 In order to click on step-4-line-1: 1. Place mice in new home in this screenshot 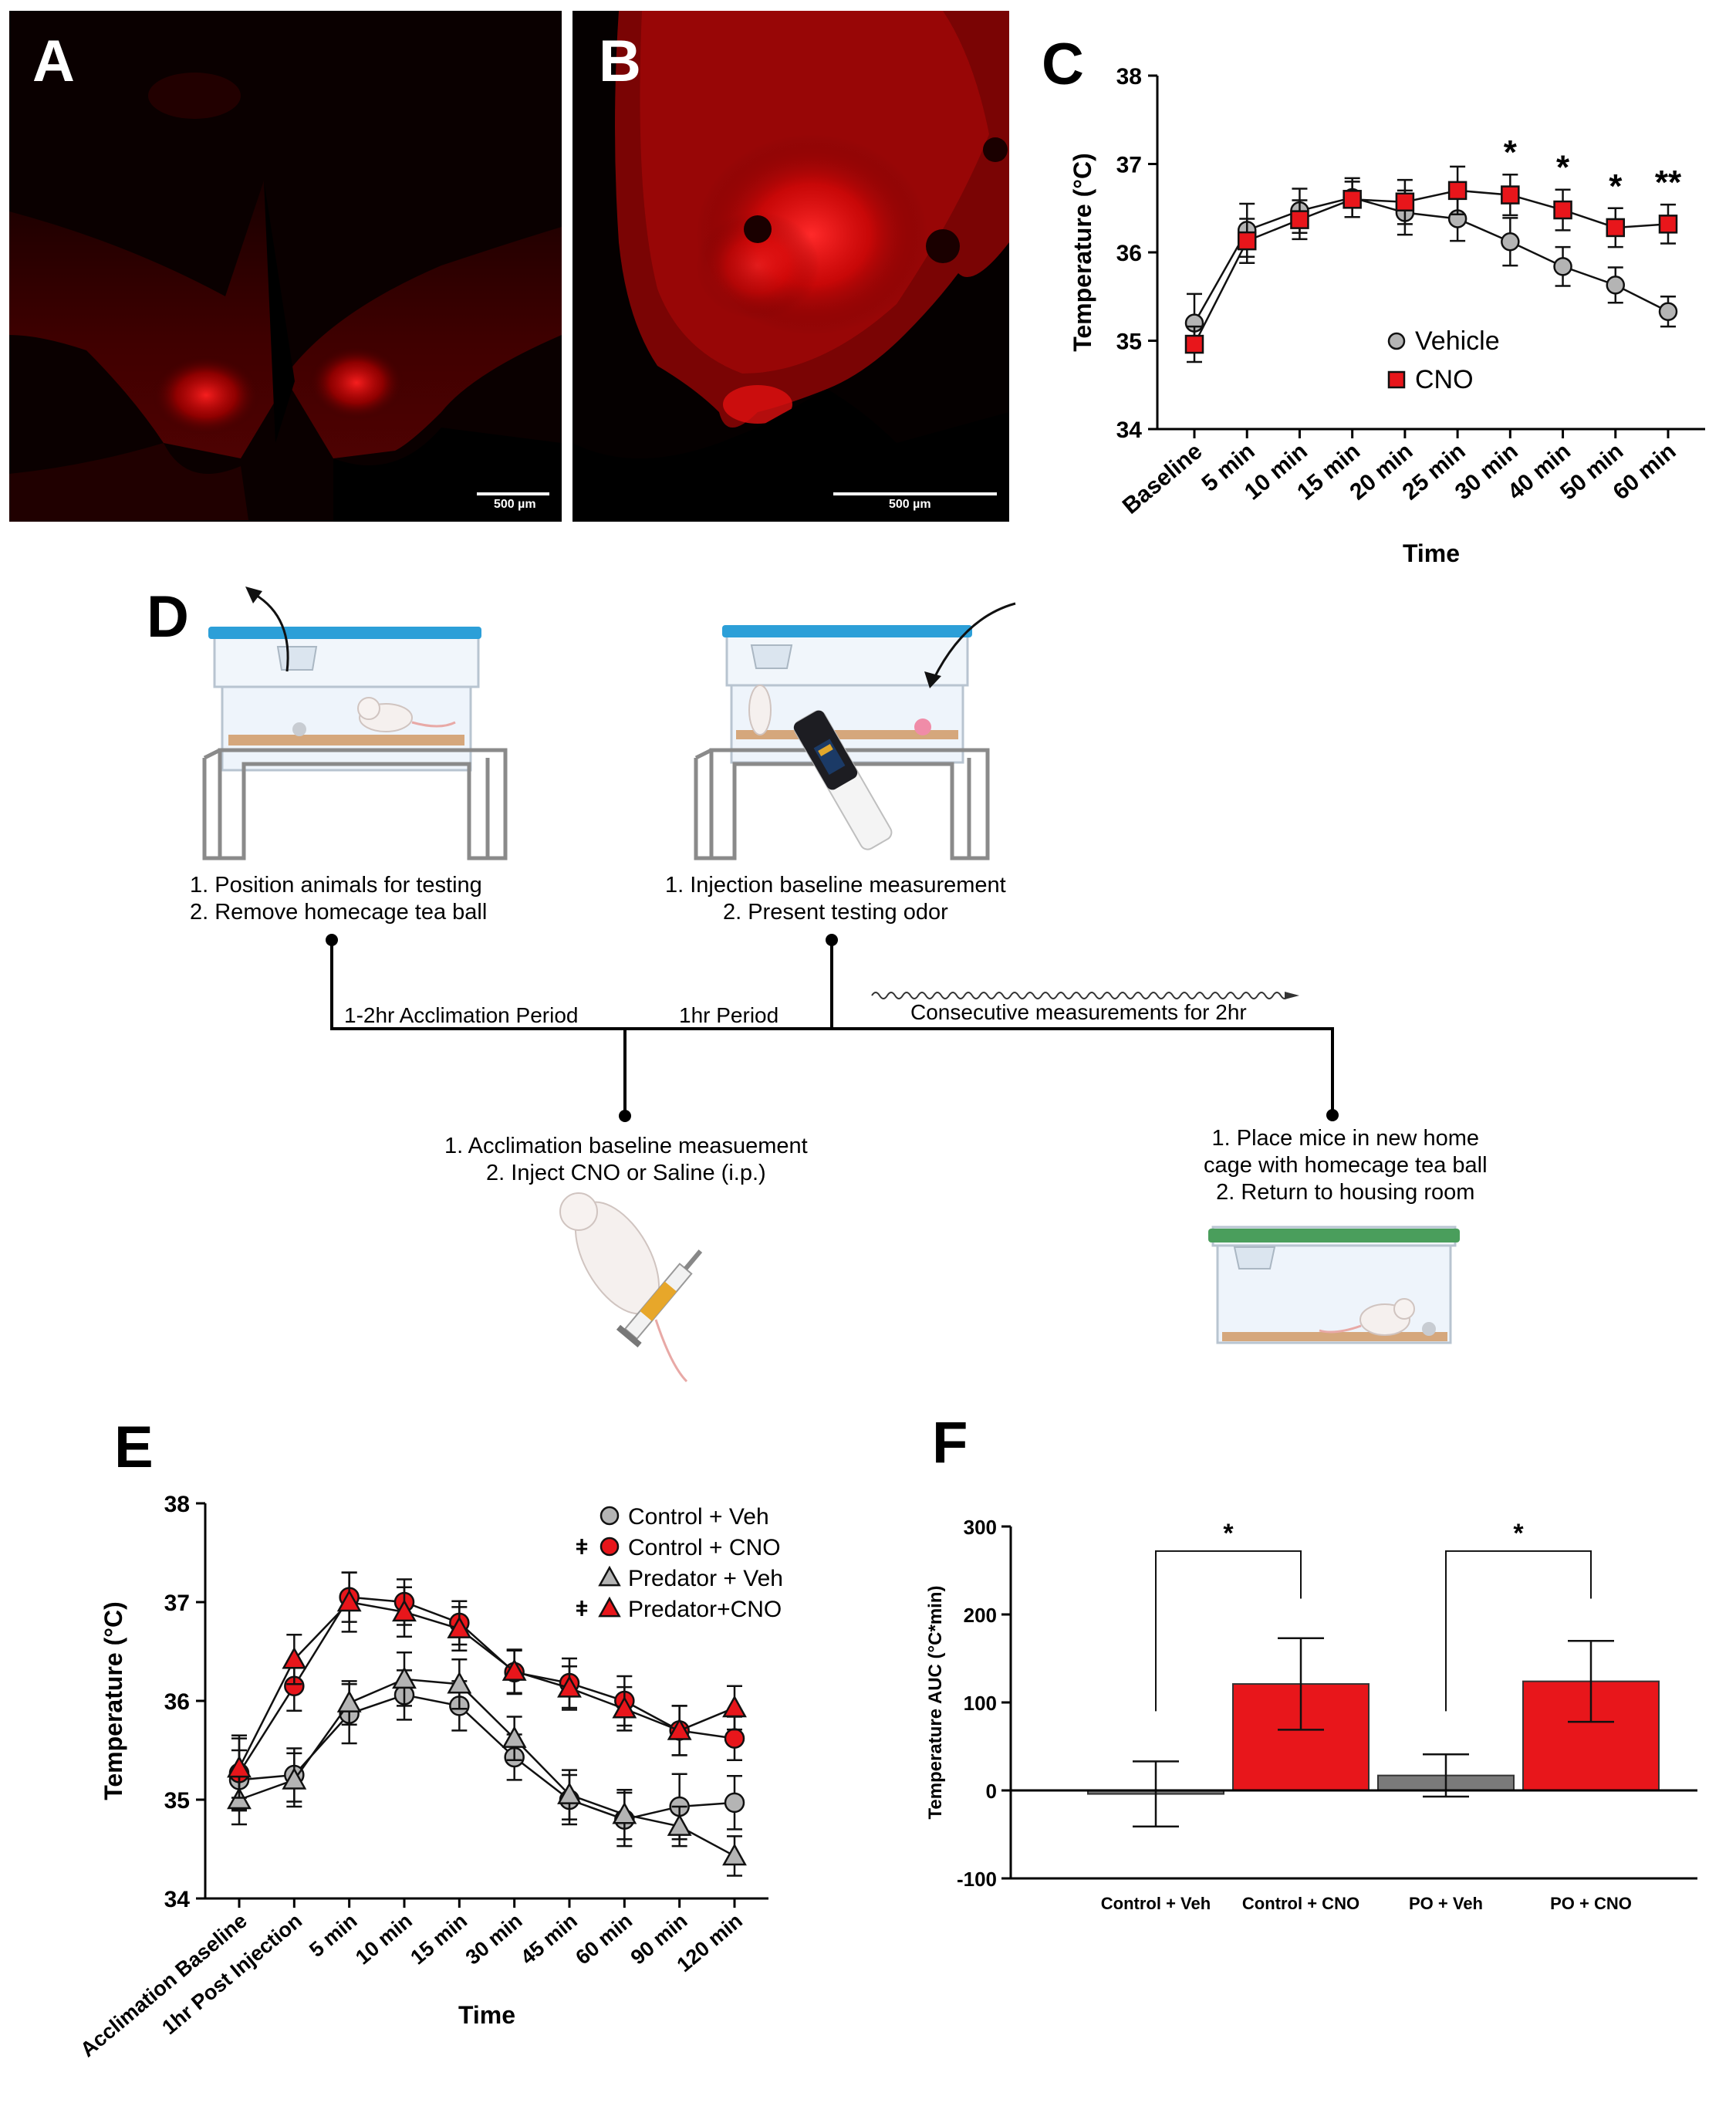, I will do `click(1345, 1138)`.